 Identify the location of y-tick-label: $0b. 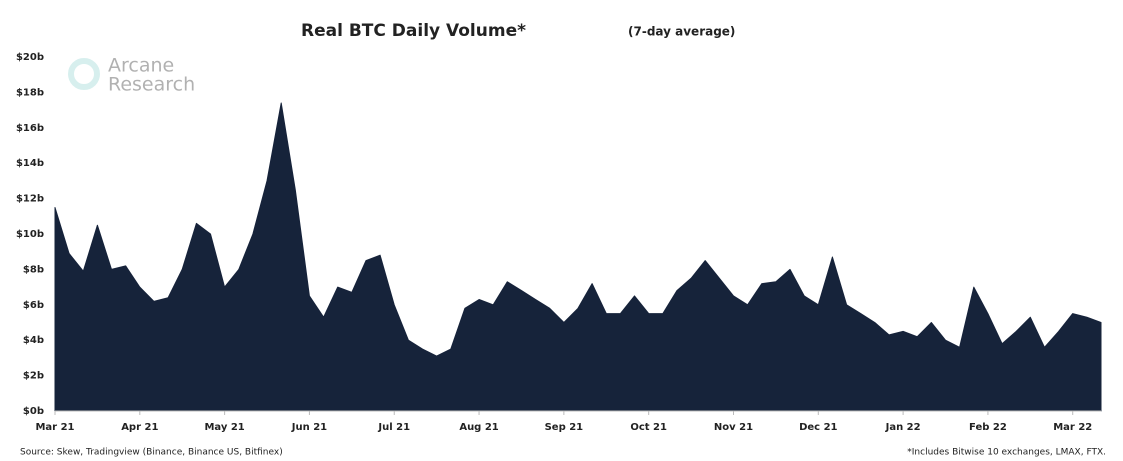
(33, 411).